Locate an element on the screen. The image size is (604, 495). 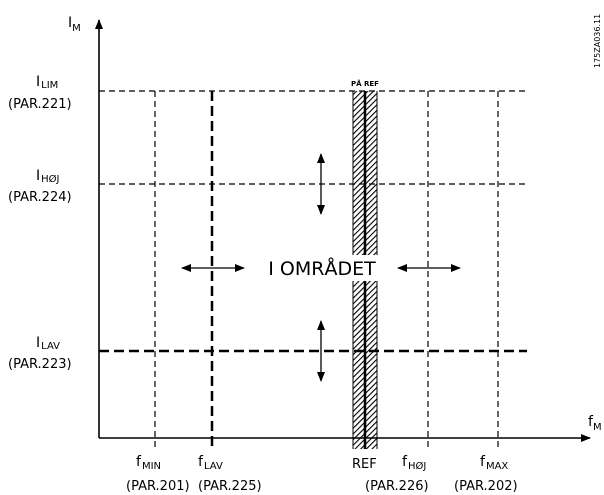
f-hoj-label: fHØJ is located at coordinates (414, 463).